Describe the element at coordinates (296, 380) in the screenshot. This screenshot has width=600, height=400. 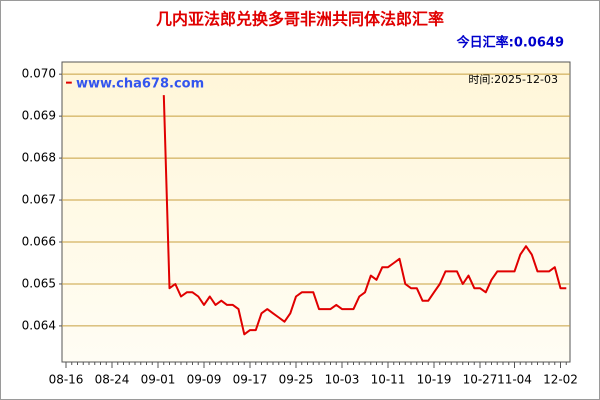
I see `x-tick-label: 09-25` at that location.